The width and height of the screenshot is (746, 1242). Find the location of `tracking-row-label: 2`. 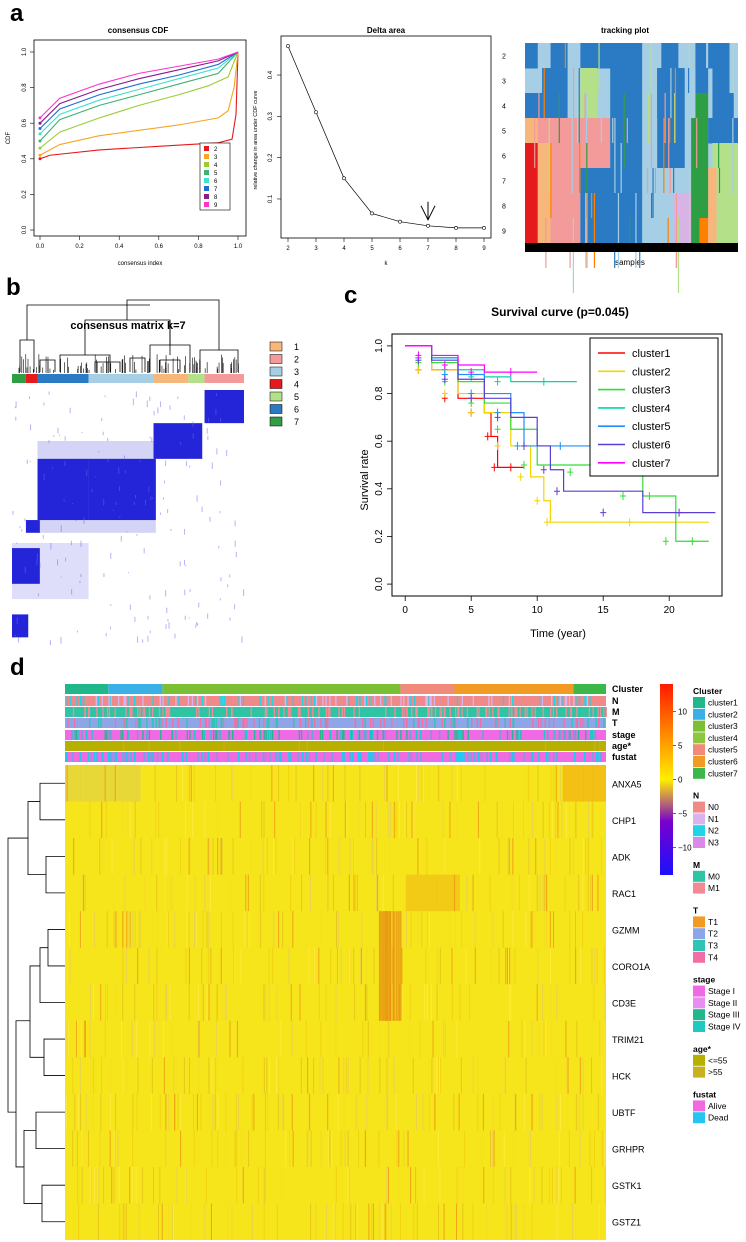

tracking-row-label: 2 is located at coordinates (504, 57).